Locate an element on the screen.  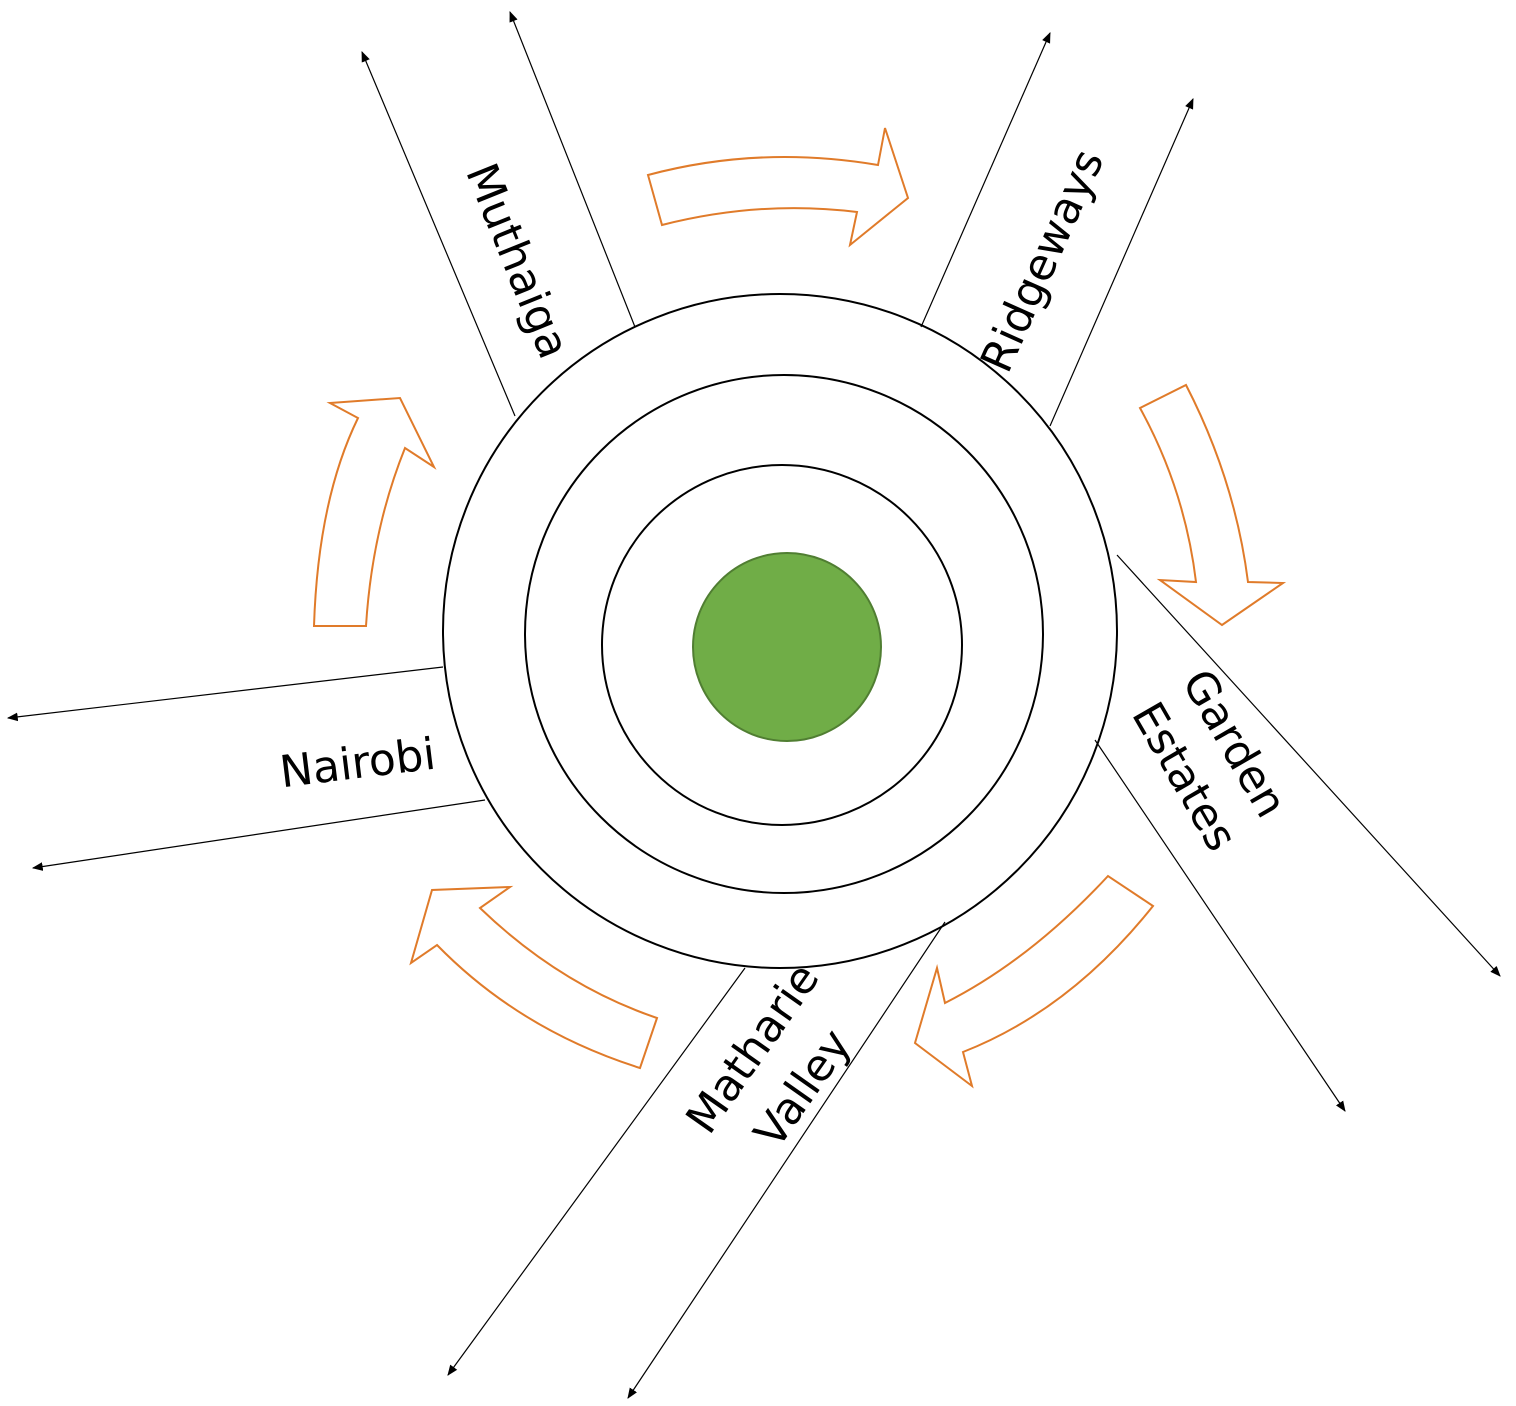
label-muthaiga: Muthaiga is located at coordinates (517, 260).